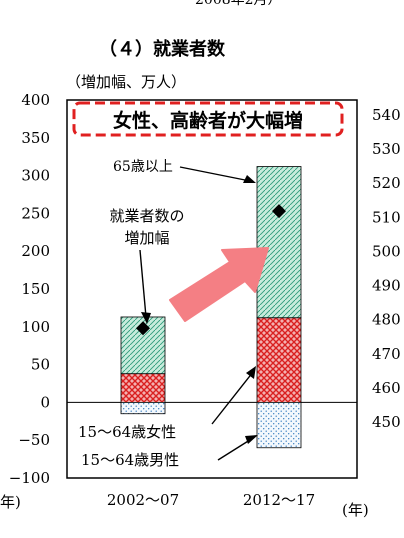 Image resolution: width=404 pixels, height=538 pixels. What do you see at coordinates (10, 502) in the screenshot?
I see `left-edge-fragment: 年)` at bounding box center [10, 502].